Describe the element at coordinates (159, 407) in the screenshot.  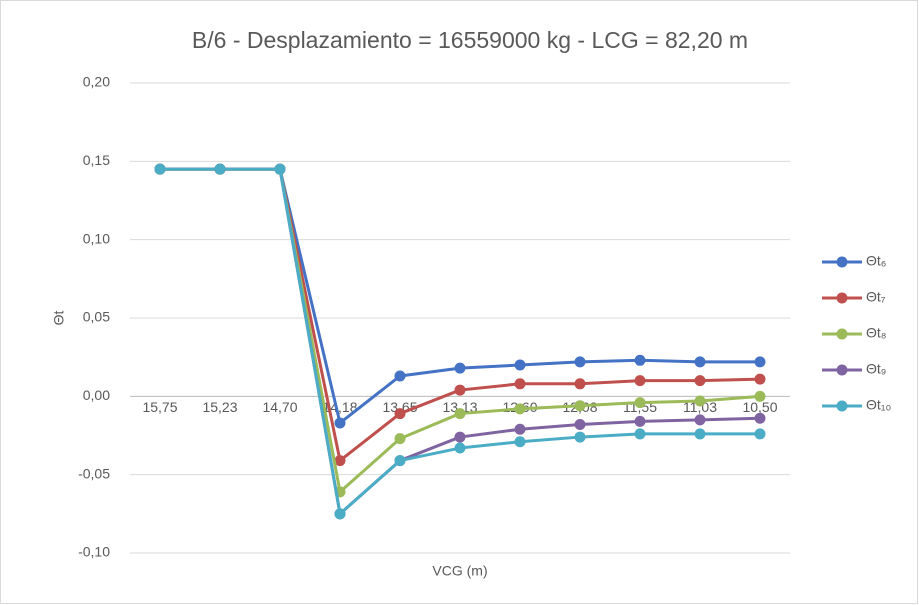
I see `x-tick-label: 15,75` at that location.